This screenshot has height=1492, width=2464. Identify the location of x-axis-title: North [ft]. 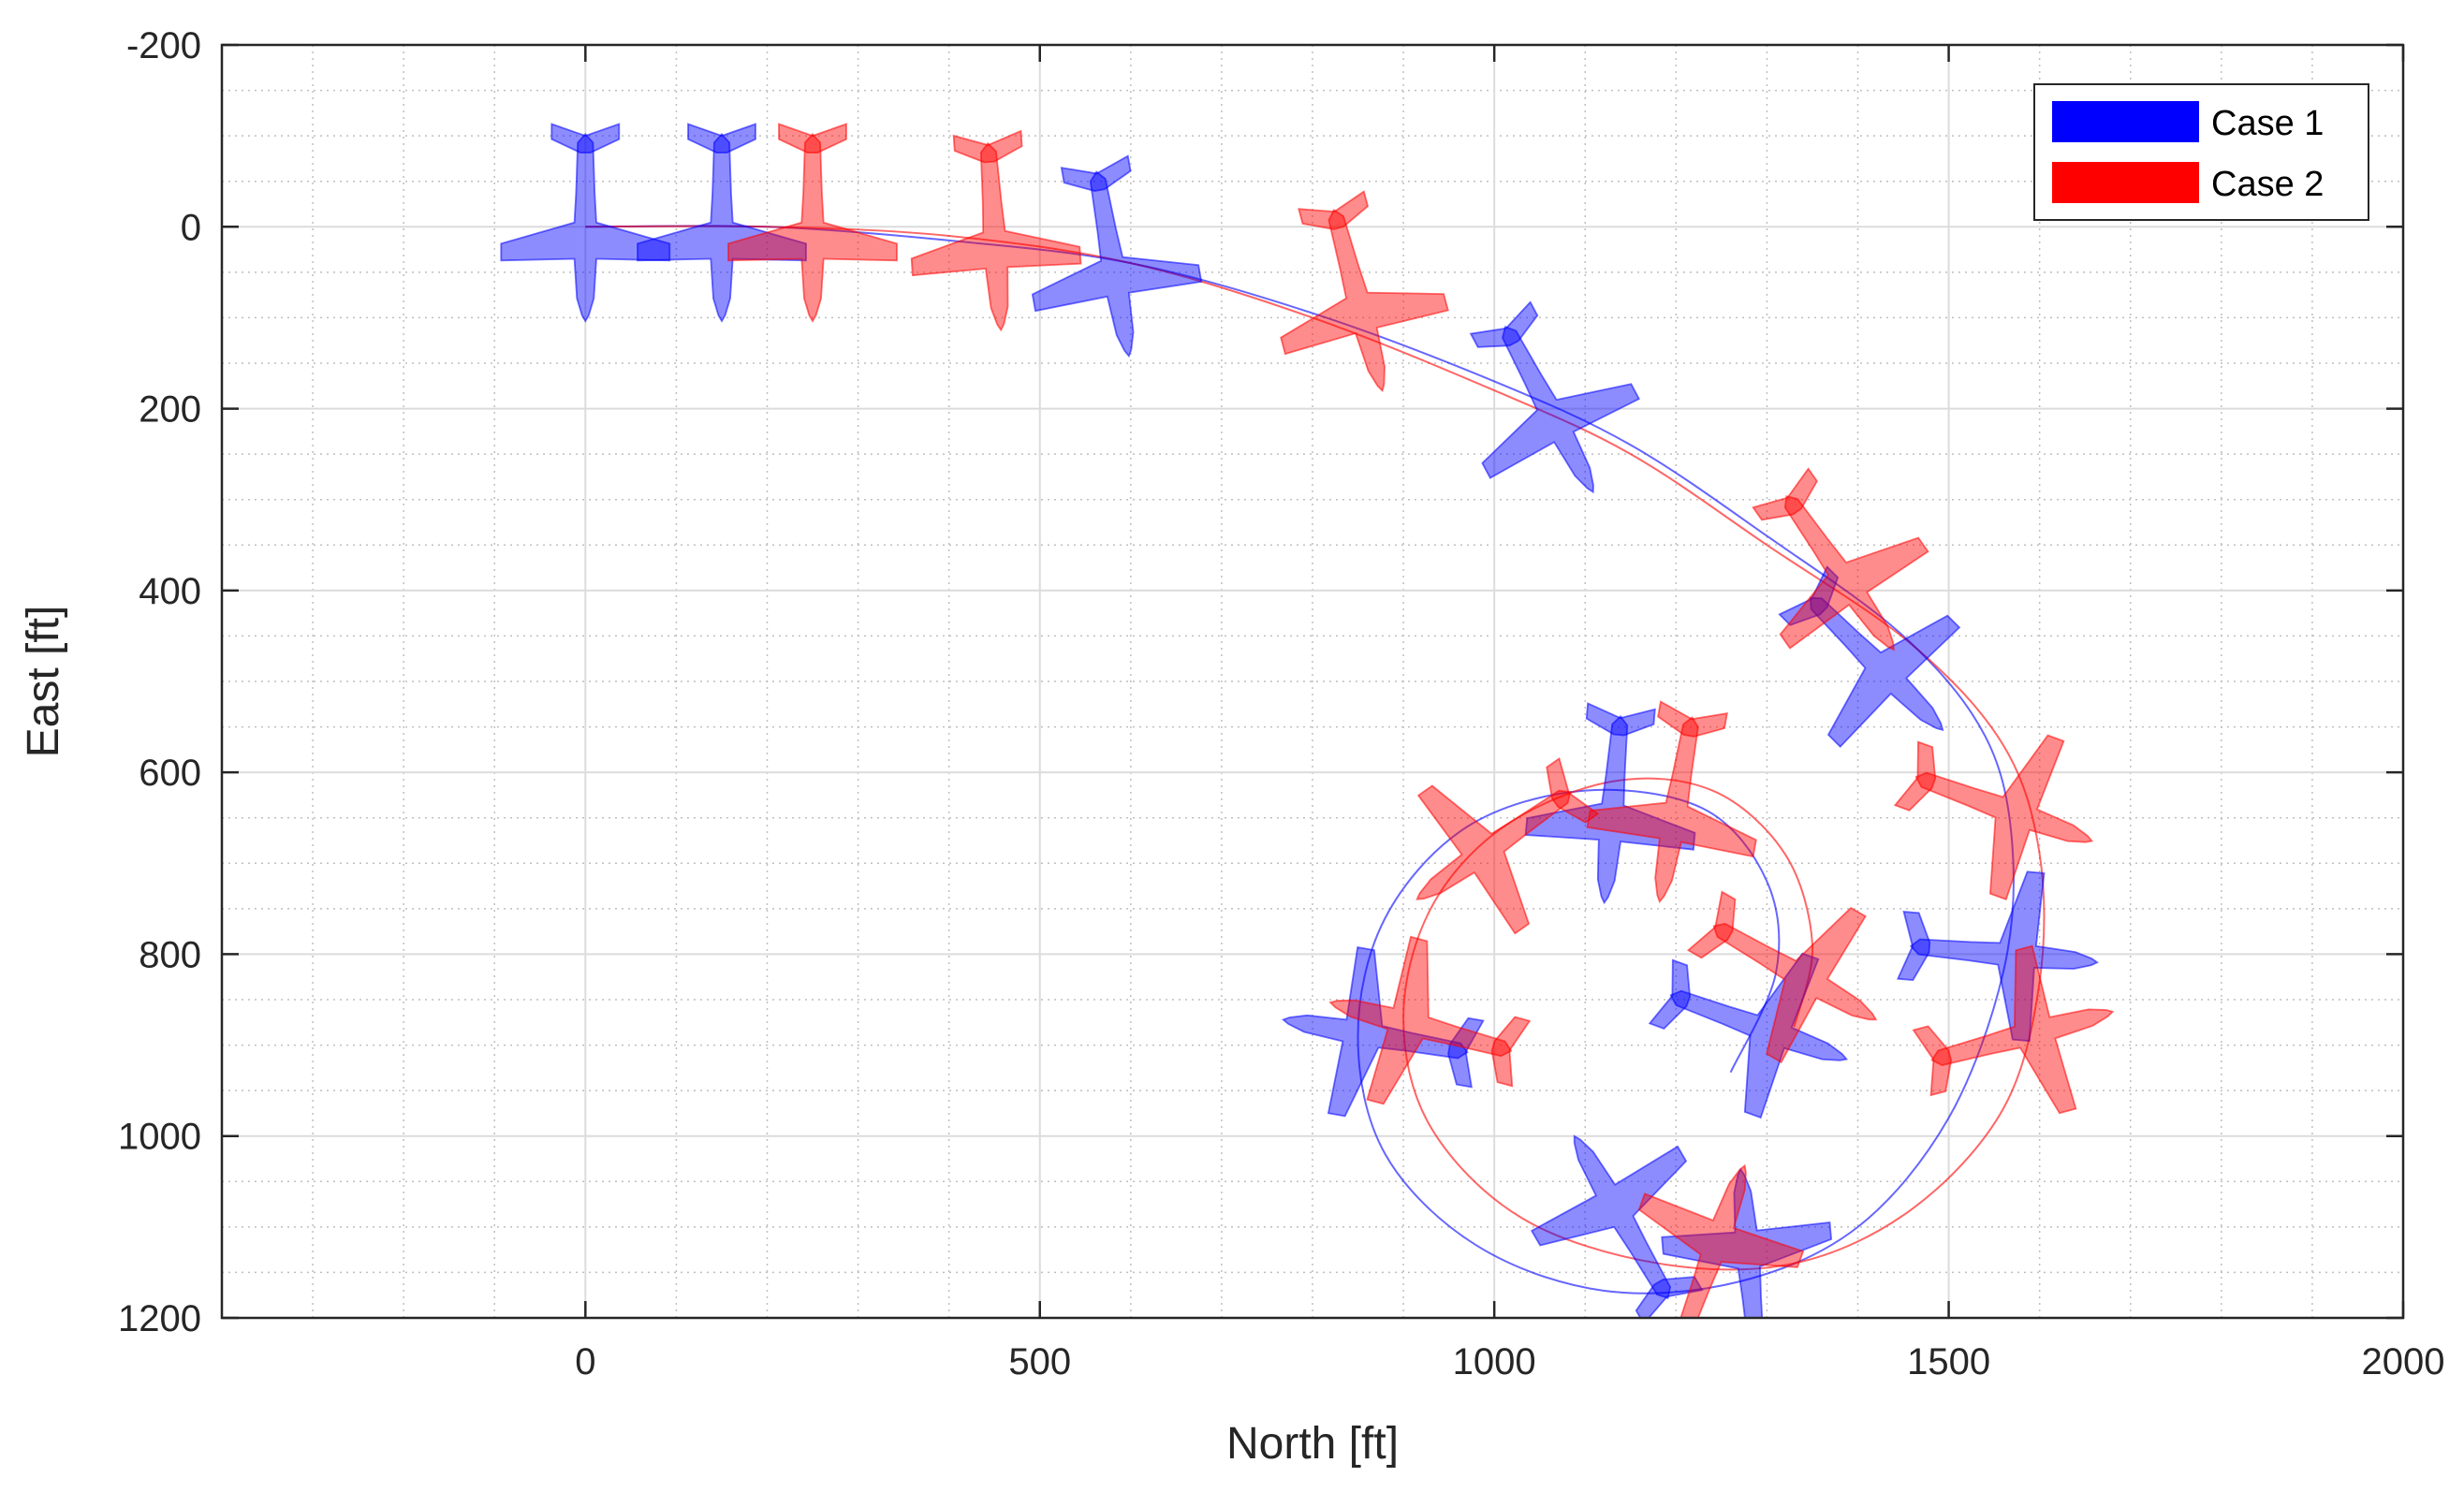
(1312, 1444).